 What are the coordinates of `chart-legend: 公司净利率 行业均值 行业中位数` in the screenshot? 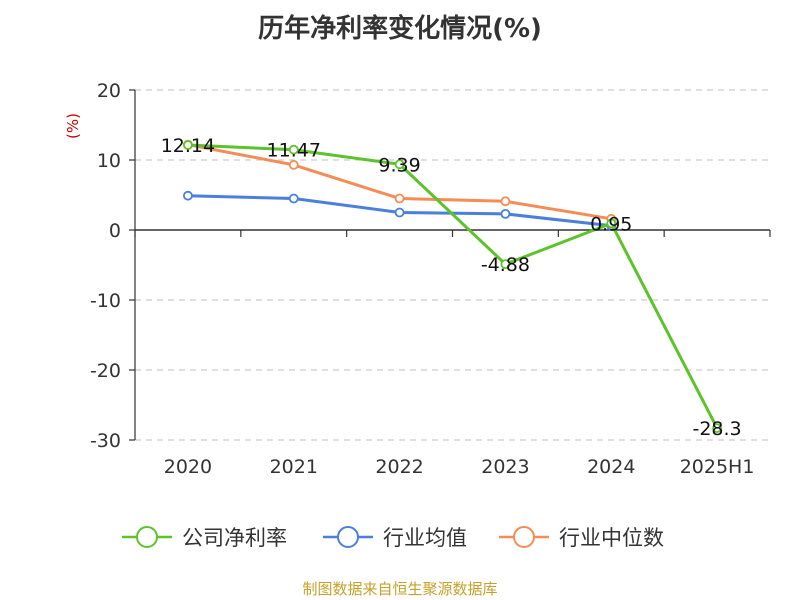 It's located at (393, 538).